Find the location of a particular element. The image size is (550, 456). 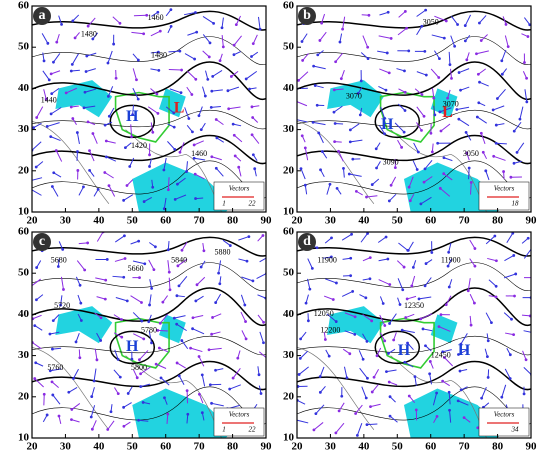

x-tick-label: 30 is located at coordinates (66, 221).